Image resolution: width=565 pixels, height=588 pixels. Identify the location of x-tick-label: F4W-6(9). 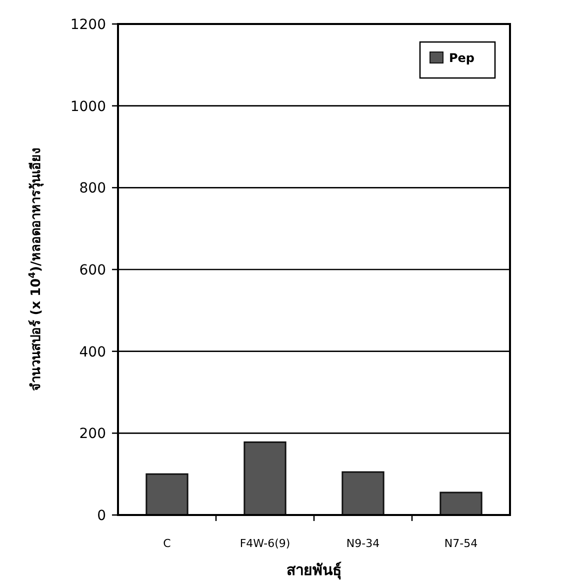
(265, 543).